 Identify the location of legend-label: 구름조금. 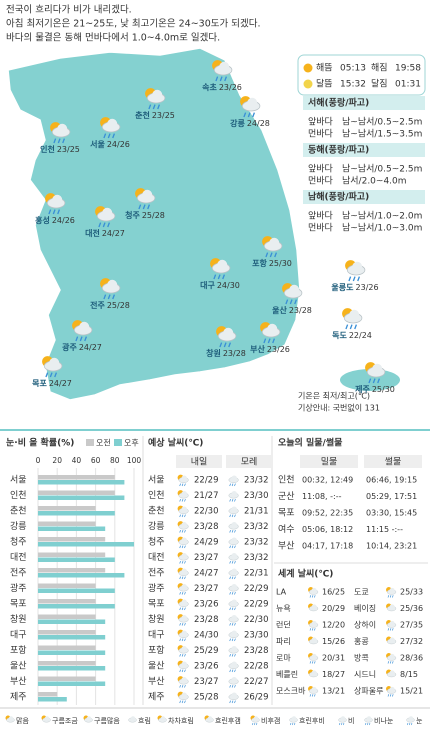
(65, 721).